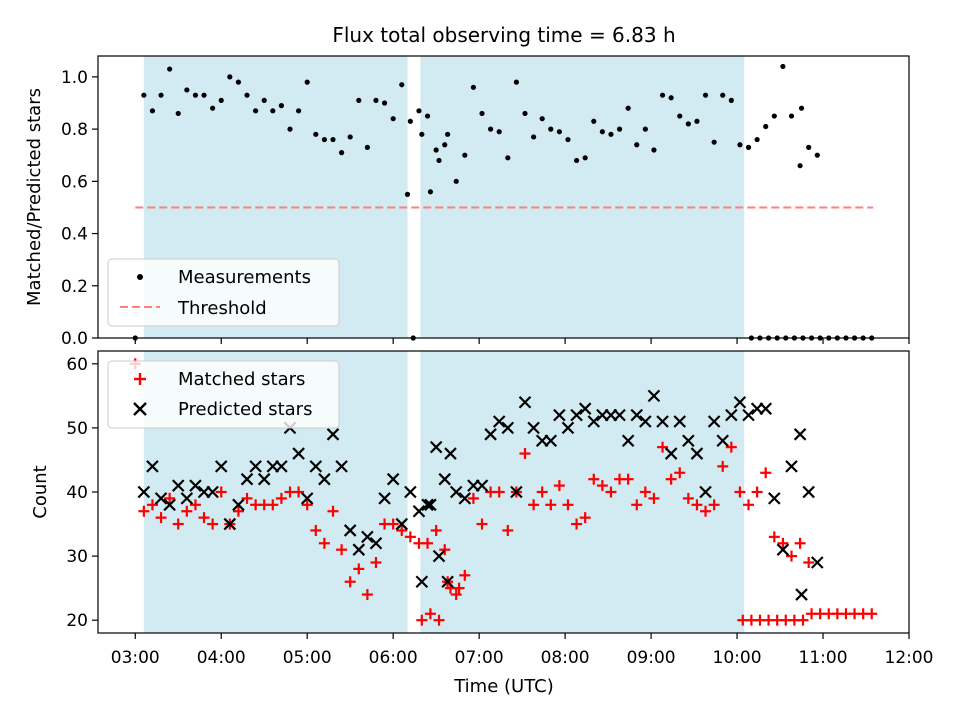  What do you see at coordinates (140, 379) in the screenshot?
I see `legend-matched-marker` at bounding box center [140, 379].